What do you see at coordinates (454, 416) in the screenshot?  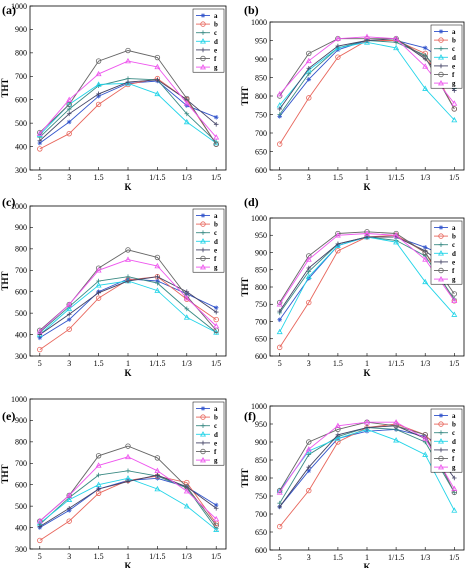 I see `panel-5-legend-label-a: a` at bounding box center [454, 416].